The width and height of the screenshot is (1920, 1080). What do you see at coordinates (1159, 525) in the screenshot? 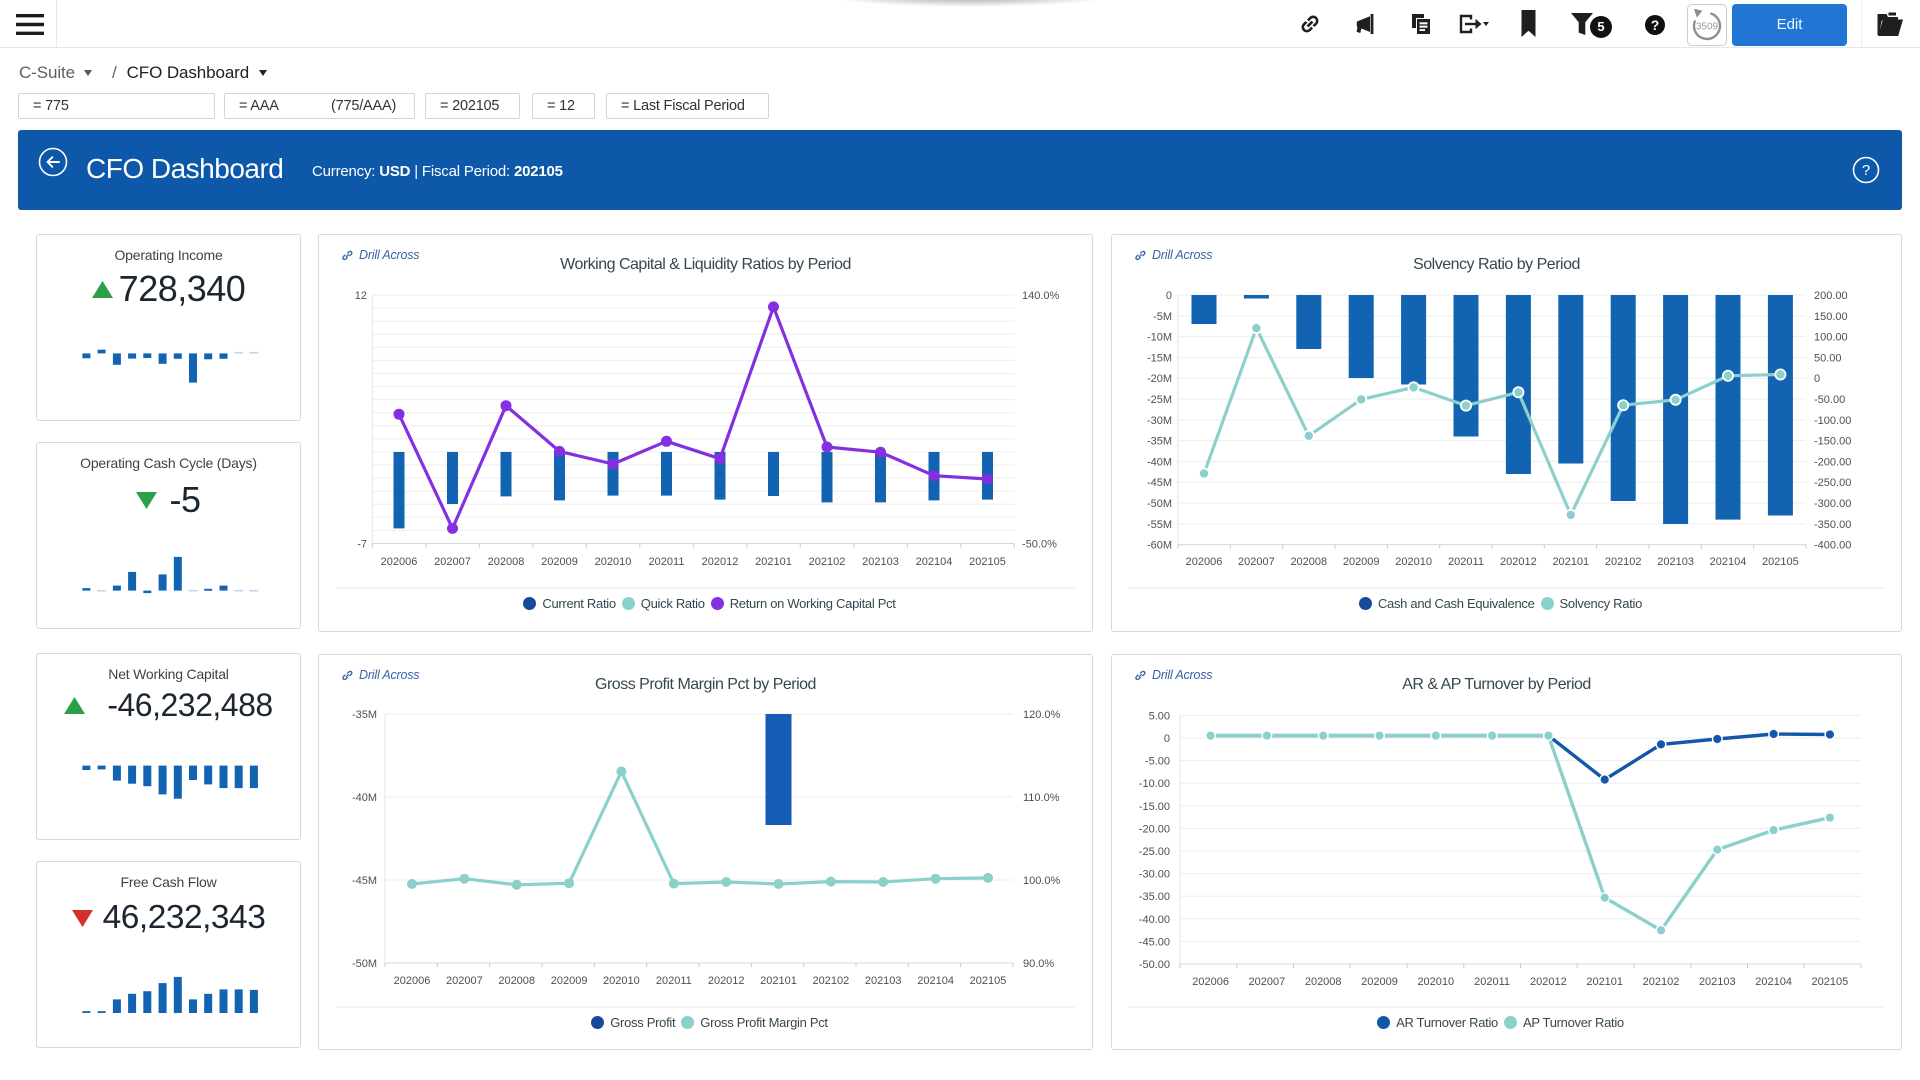
I see `svg-text: -55M` at bounding box center [1159, 525].